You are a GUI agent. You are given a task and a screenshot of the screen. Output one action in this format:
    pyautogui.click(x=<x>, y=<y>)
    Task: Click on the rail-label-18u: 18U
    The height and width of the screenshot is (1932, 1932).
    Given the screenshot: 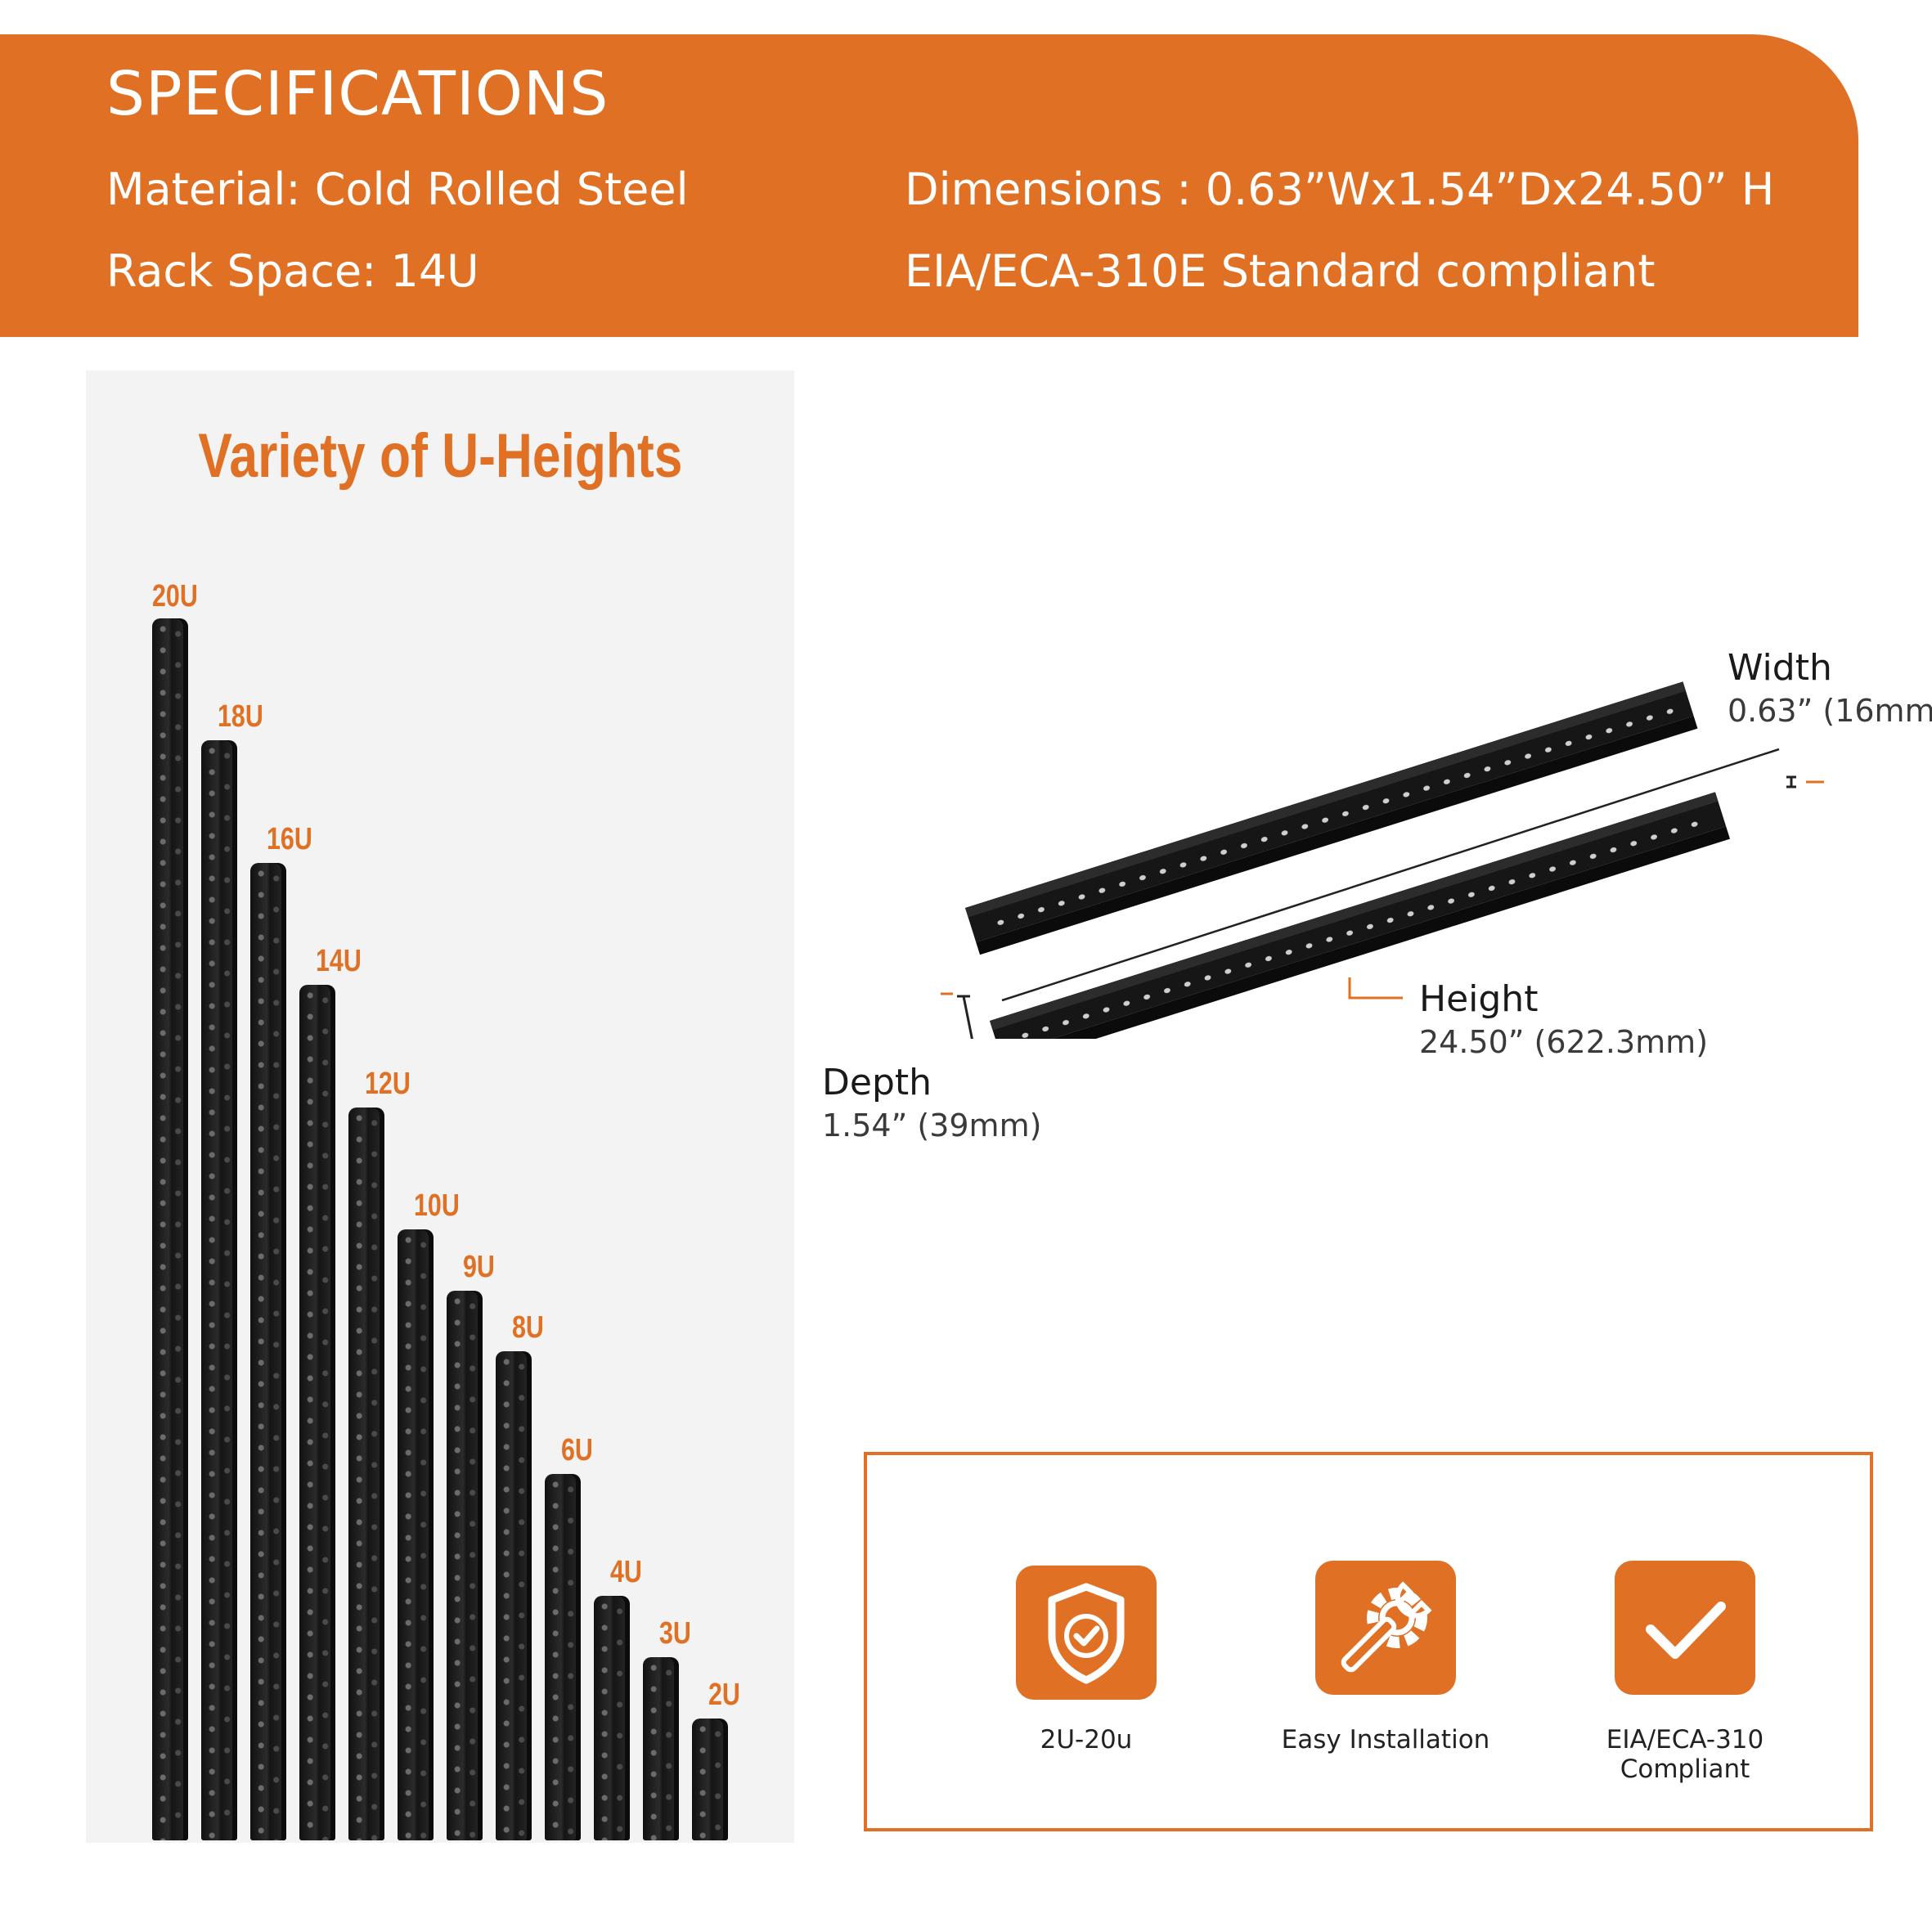 What is the action you would take?
    pyautogui.click(x=241, y=717)
    